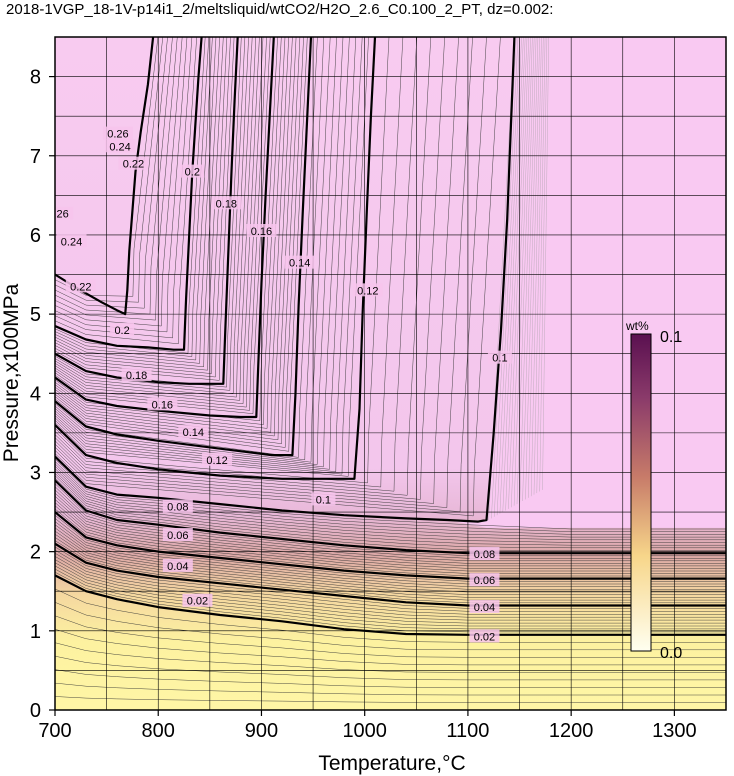  What do you see at coordinates (42, 394) in the screenshot?
I see `y-axis-ticks: 0 1 2 3 4 5 6 7 8` at bounding box center [42, 394].